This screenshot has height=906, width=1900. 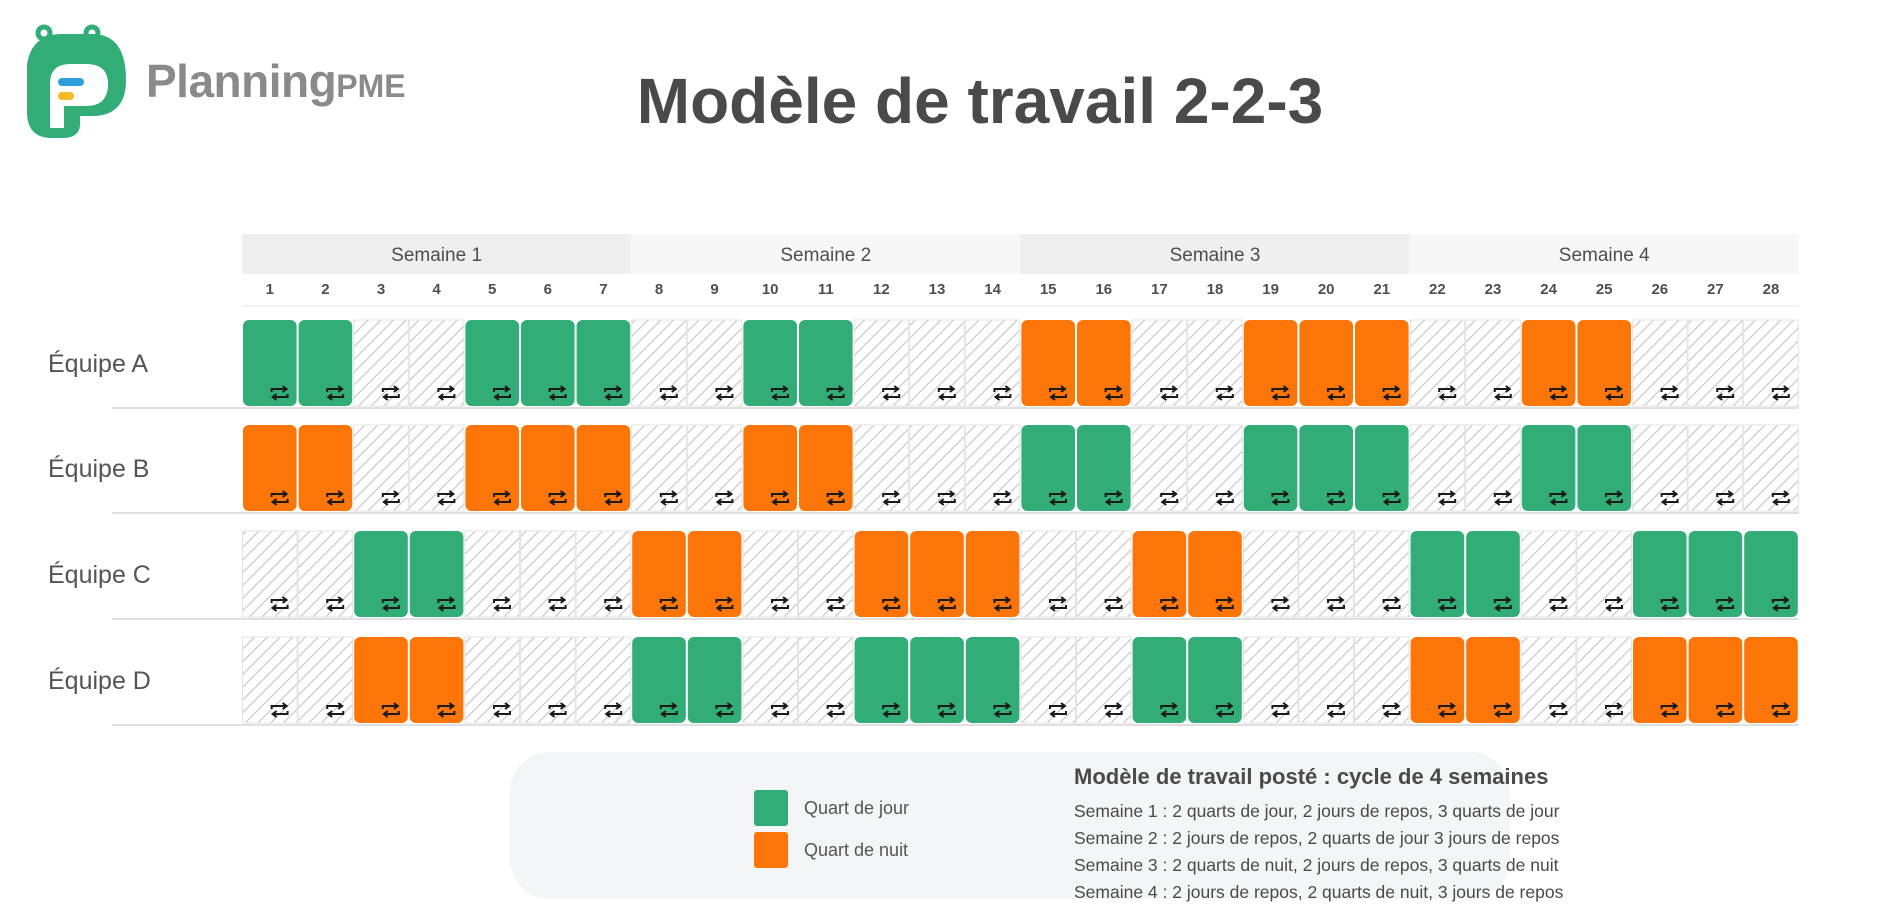 What do you see at coordinates (99, 574) in the screenshot?
I see `team-label: Équipe C` at bounding box center [99, 574].